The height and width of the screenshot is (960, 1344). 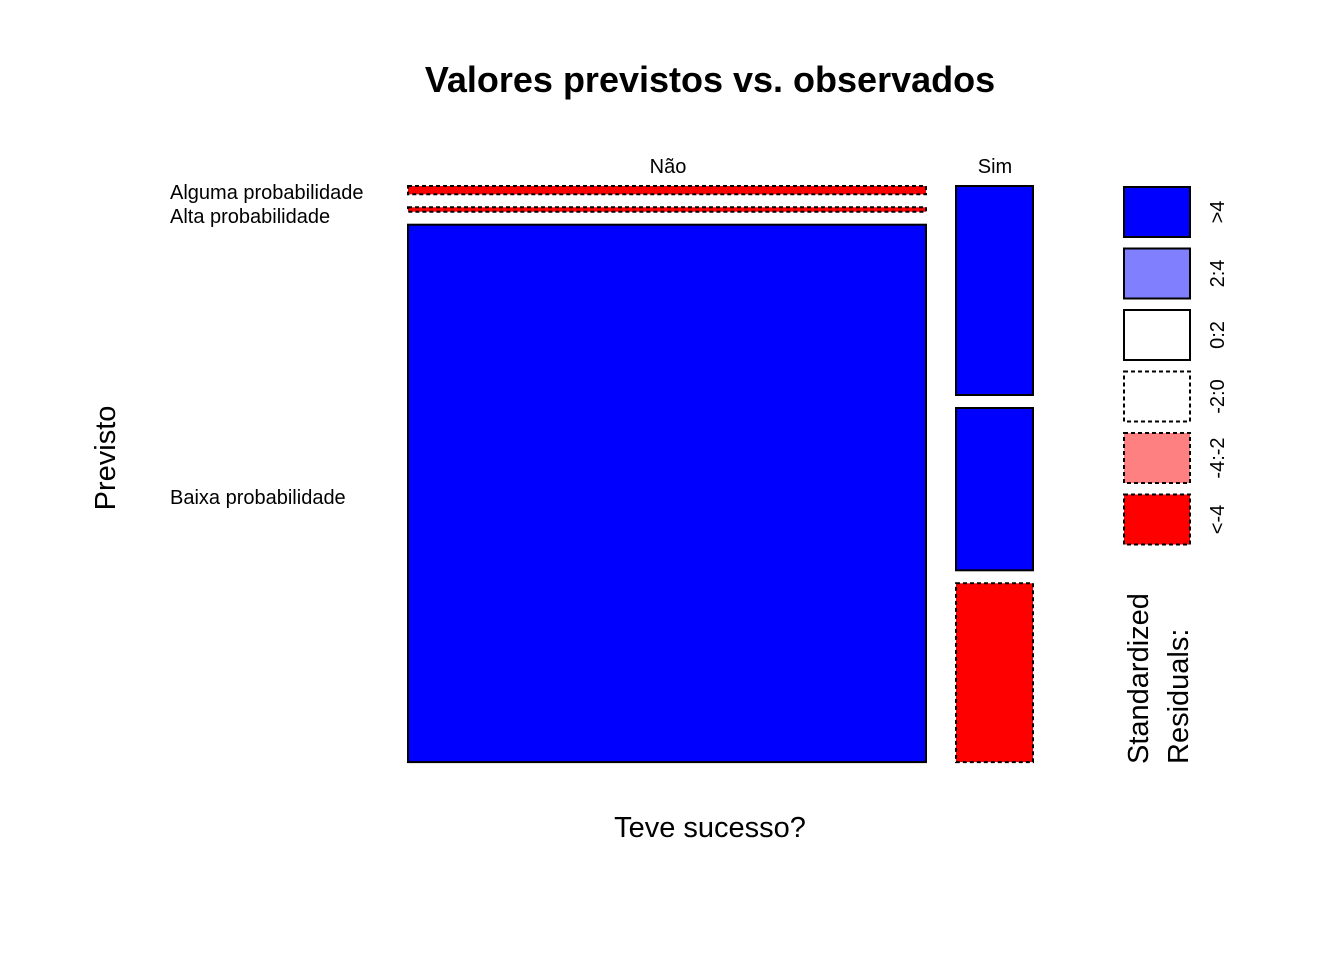 What do you see at coordinates (1218, 457) in the screenshot?
I see `legend-label-5: -4:-2` at bounding box center [1218, 457].